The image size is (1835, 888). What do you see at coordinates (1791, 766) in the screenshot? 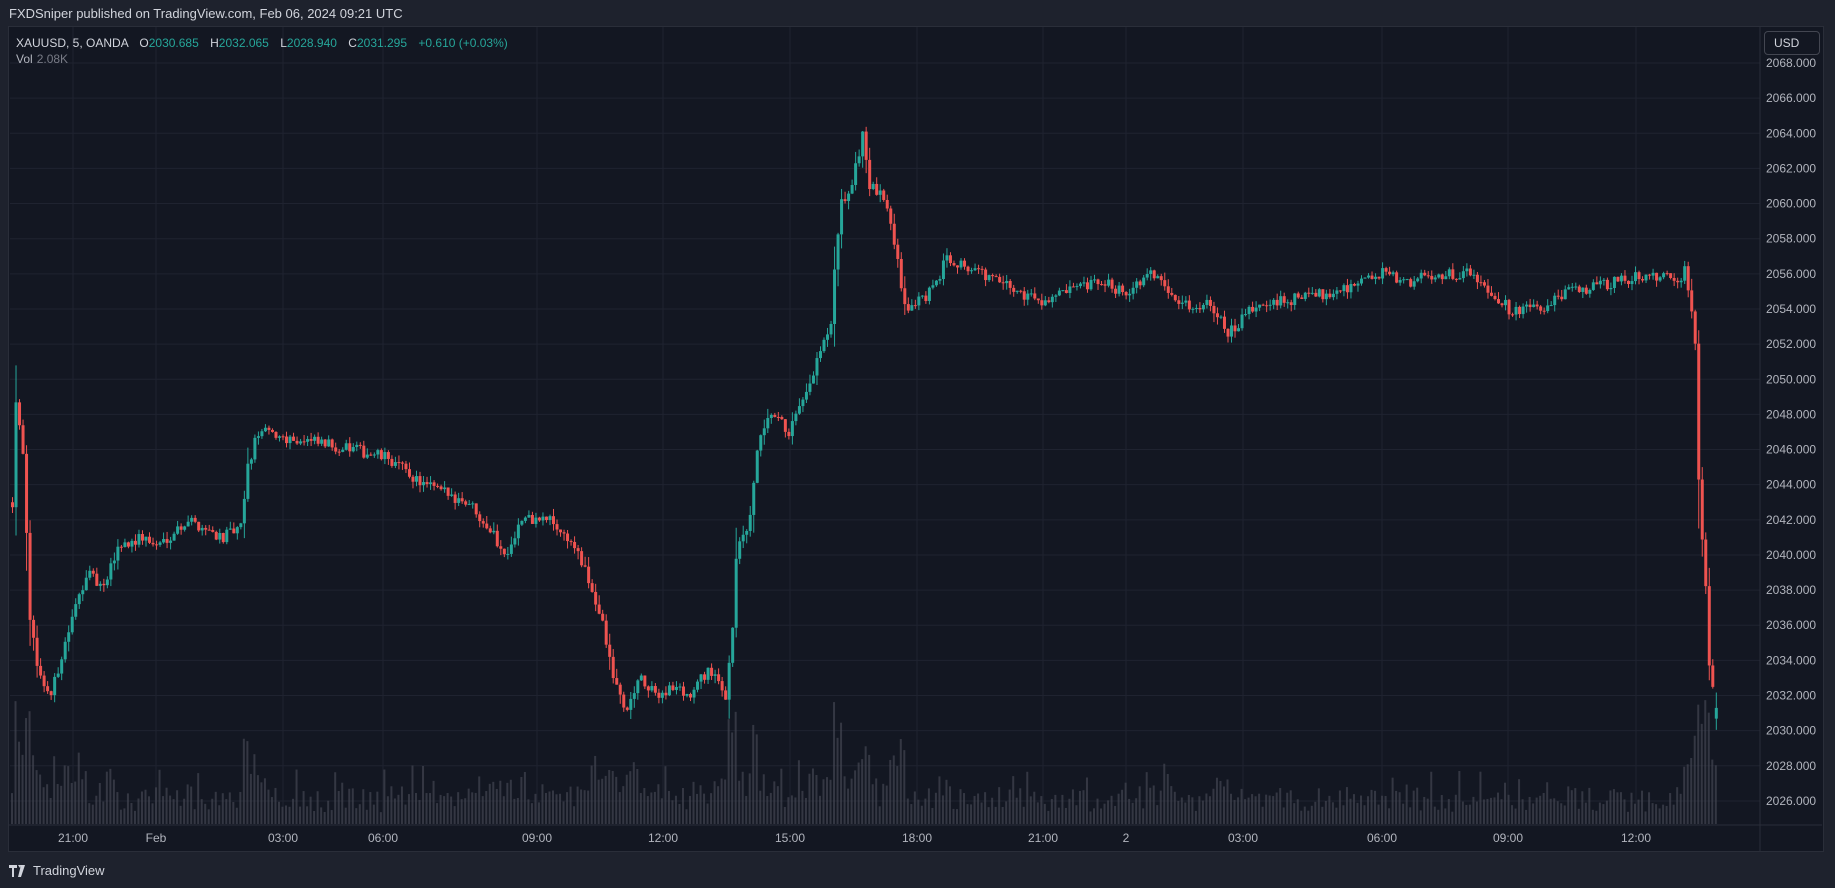
I see `y-tick-label: 2028.000` at bounding box center [1791, 766].